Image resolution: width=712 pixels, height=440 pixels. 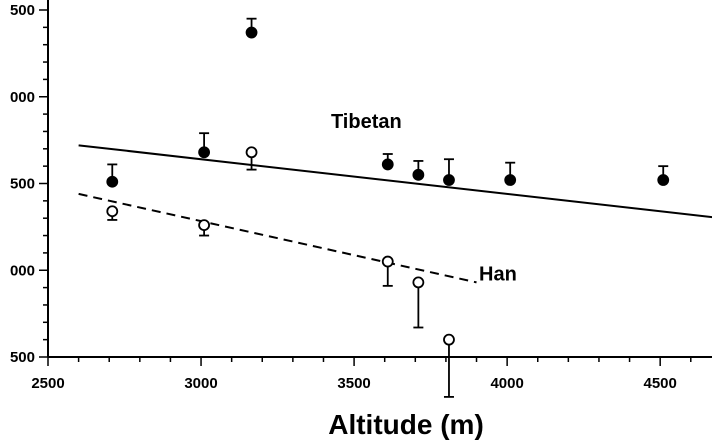 What do you see at coordinates (200, 383) in the screenshot?
I see `x-tick-label: 3000` at bounding box center [200, 383].